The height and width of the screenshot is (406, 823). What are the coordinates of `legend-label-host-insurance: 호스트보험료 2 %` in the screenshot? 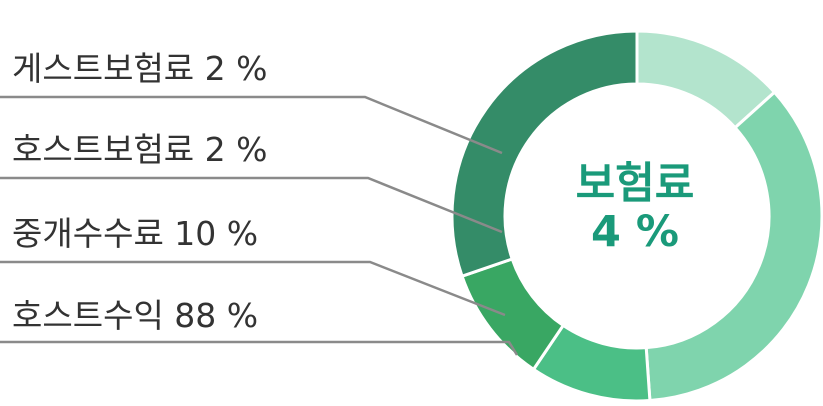 It's located at (140, 149).